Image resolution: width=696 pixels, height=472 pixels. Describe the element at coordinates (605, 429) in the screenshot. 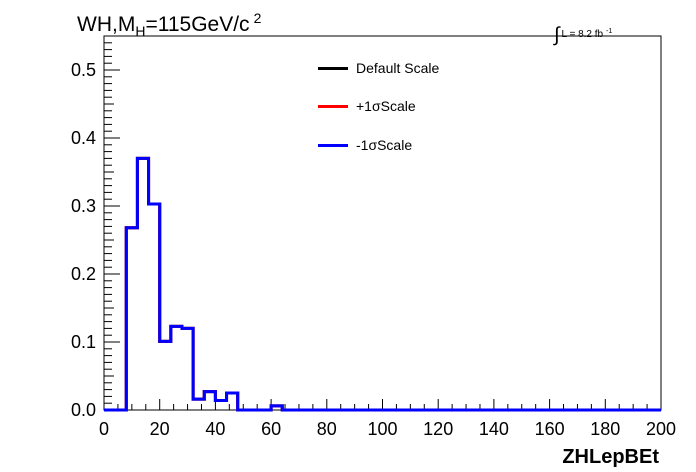

I see `x-tick-label: 180` at that location.